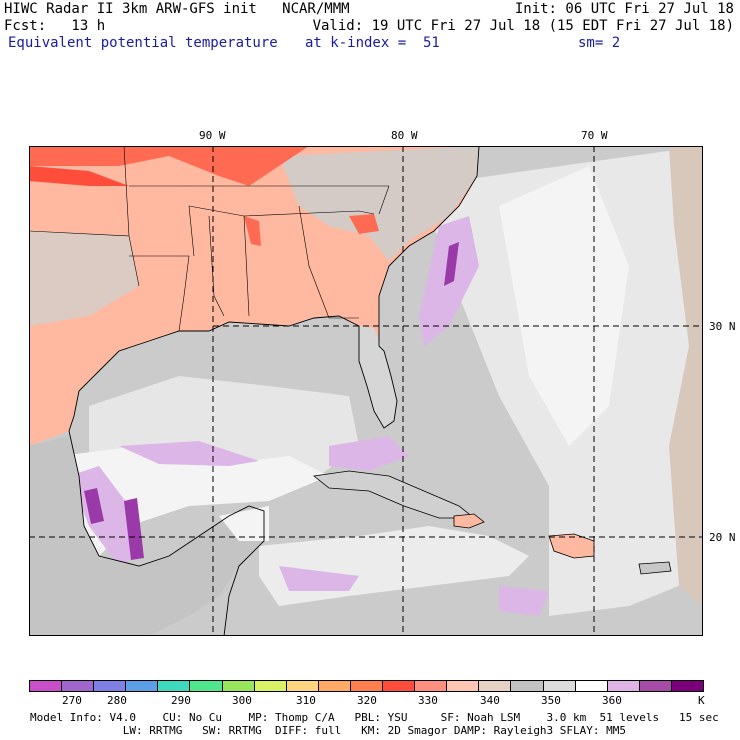 This screenshot has width=740, height=740. What do you see at coordinates (624, 9) in the screenshot?
I see `init-time: Init: 06 UTC Fri 27 Jul 18` at bounding box center [624, 9].